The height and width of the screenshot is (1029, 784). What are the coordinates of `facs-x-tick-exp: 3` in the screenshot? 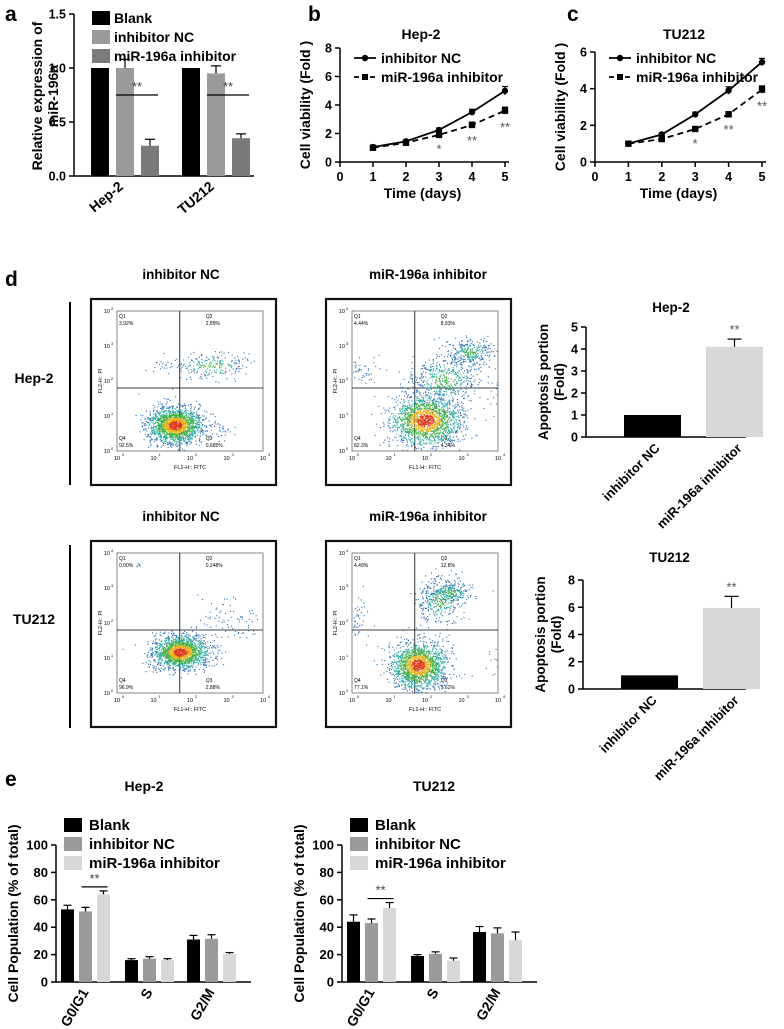 It's located at (233, 697).